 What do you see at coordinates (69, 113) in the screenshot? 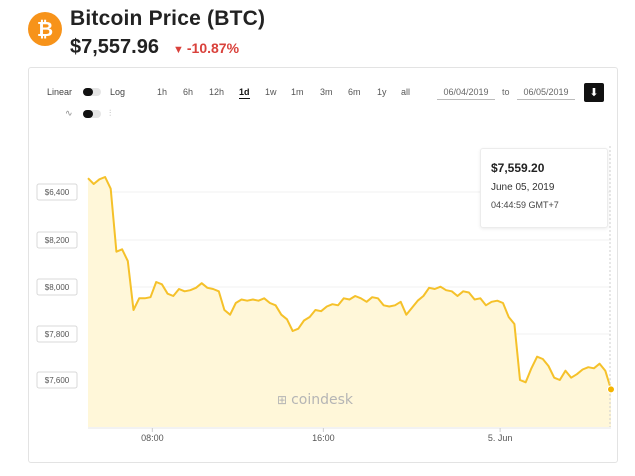
I see `line-chart-icon: ∿` at bounding box center [69, 113].